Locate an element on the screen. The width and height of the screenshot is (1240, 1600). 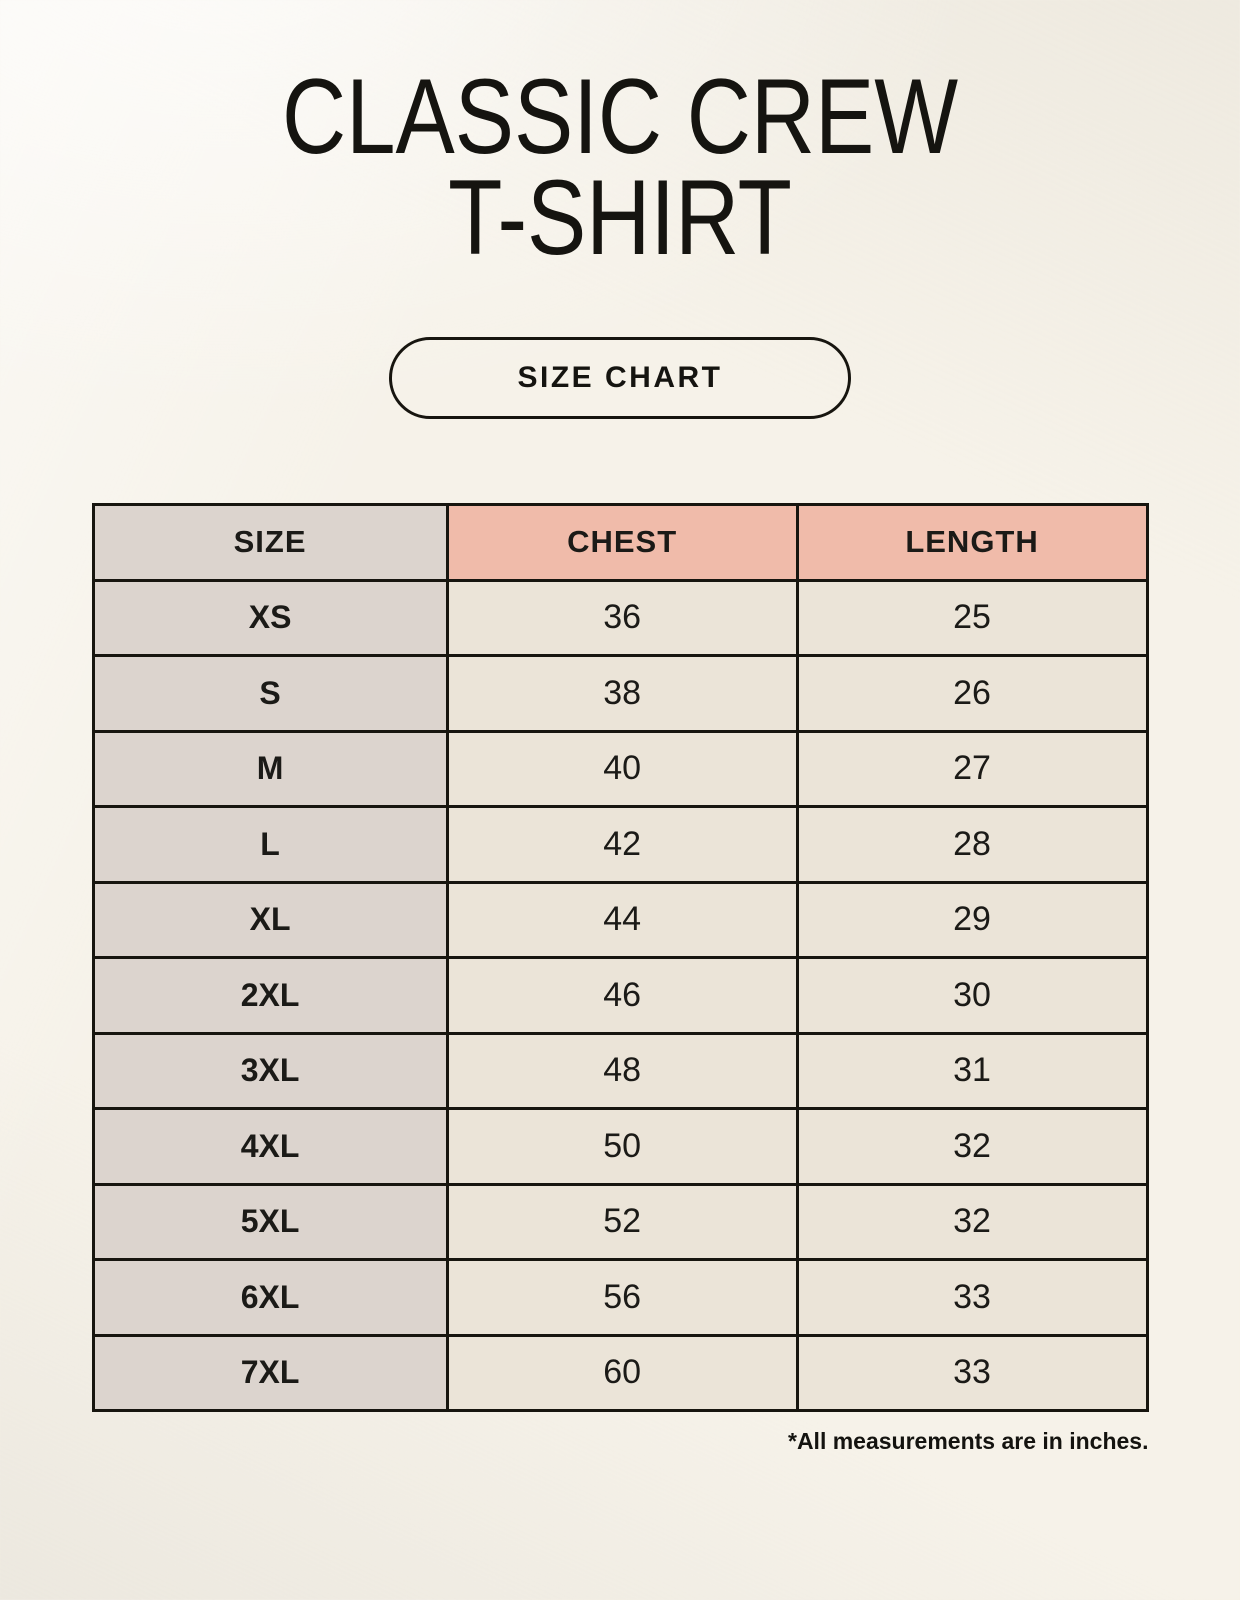
chest-cell: 42 is located at coordinates (622, 844).